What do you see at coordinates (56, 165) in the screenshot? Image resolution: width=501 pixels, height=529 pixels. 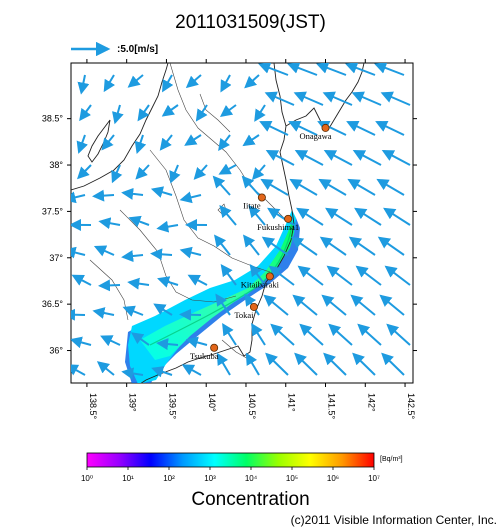 I see `lat-tick-label: 38°` at bounding box center [56, 165].